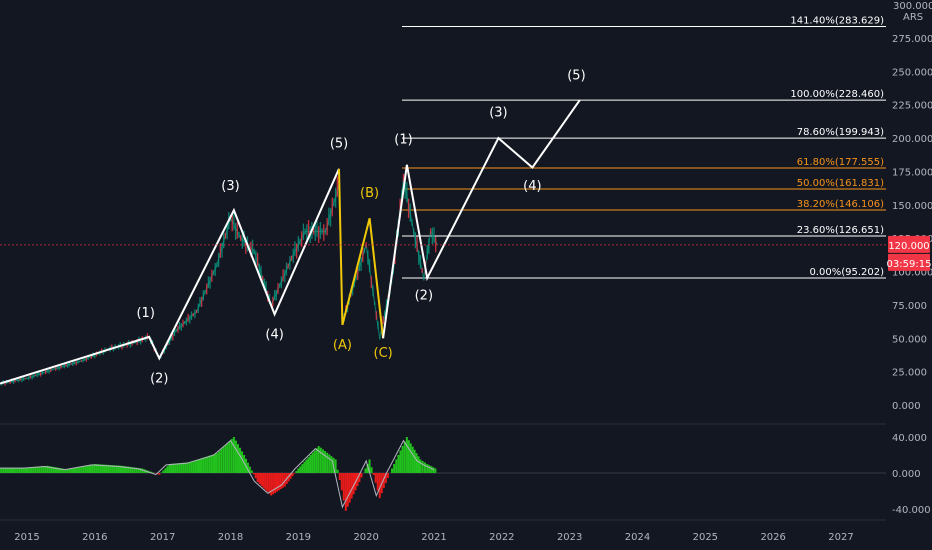 The height and width of the screenshot is (550, 932). I want to click on time-axis-tick: 2027, so click(840, 537).